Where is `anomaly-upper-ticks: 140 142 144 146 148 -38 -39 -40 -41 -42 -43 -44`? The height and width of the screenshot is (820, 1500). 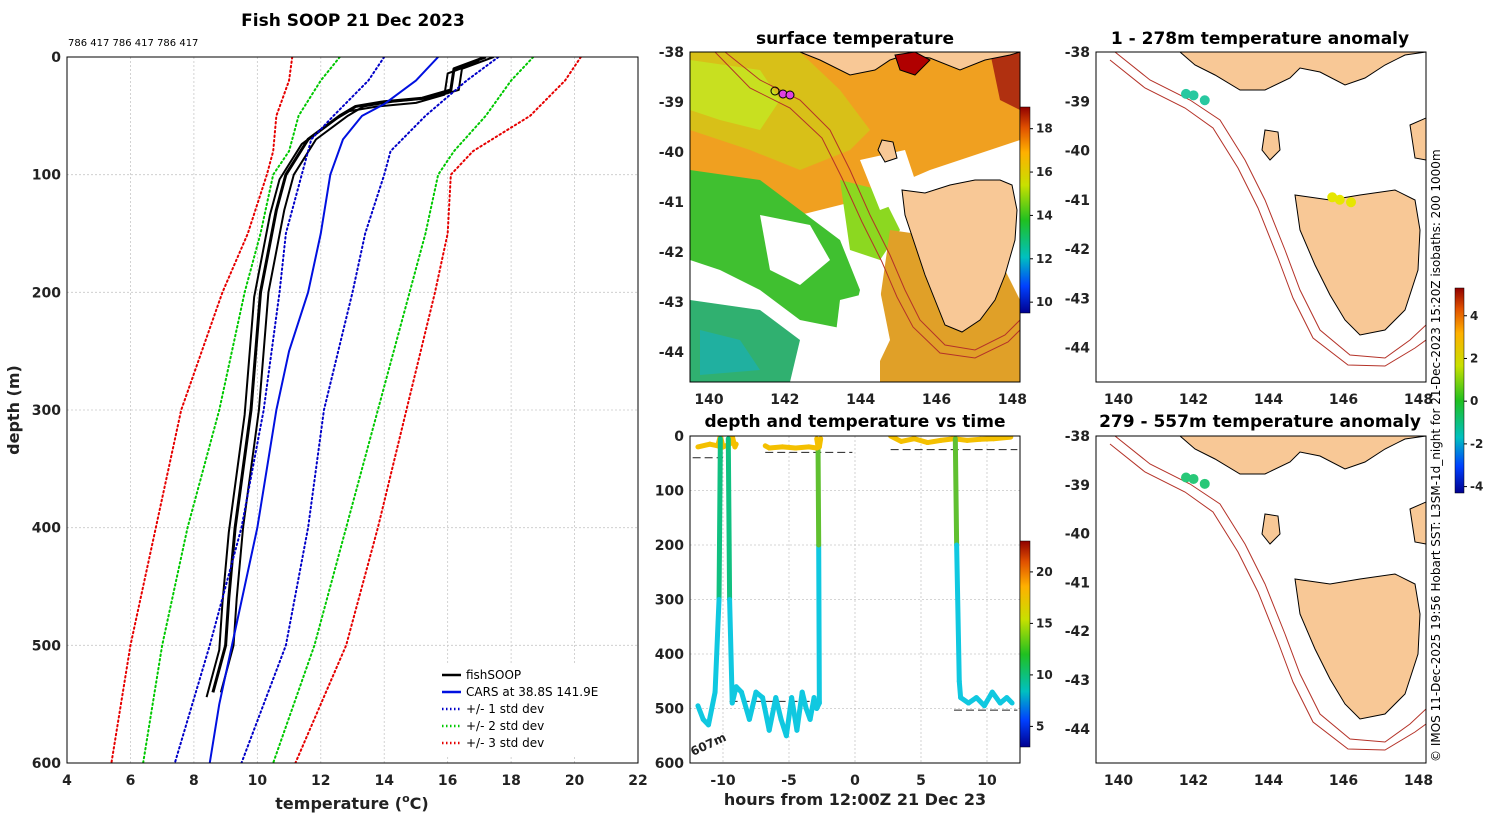
anomaly-upper-ticks: 140 142 144 146 148 -38 -39 -40 -41 -42 -43 -44 is located at coordinates (1249, 226).